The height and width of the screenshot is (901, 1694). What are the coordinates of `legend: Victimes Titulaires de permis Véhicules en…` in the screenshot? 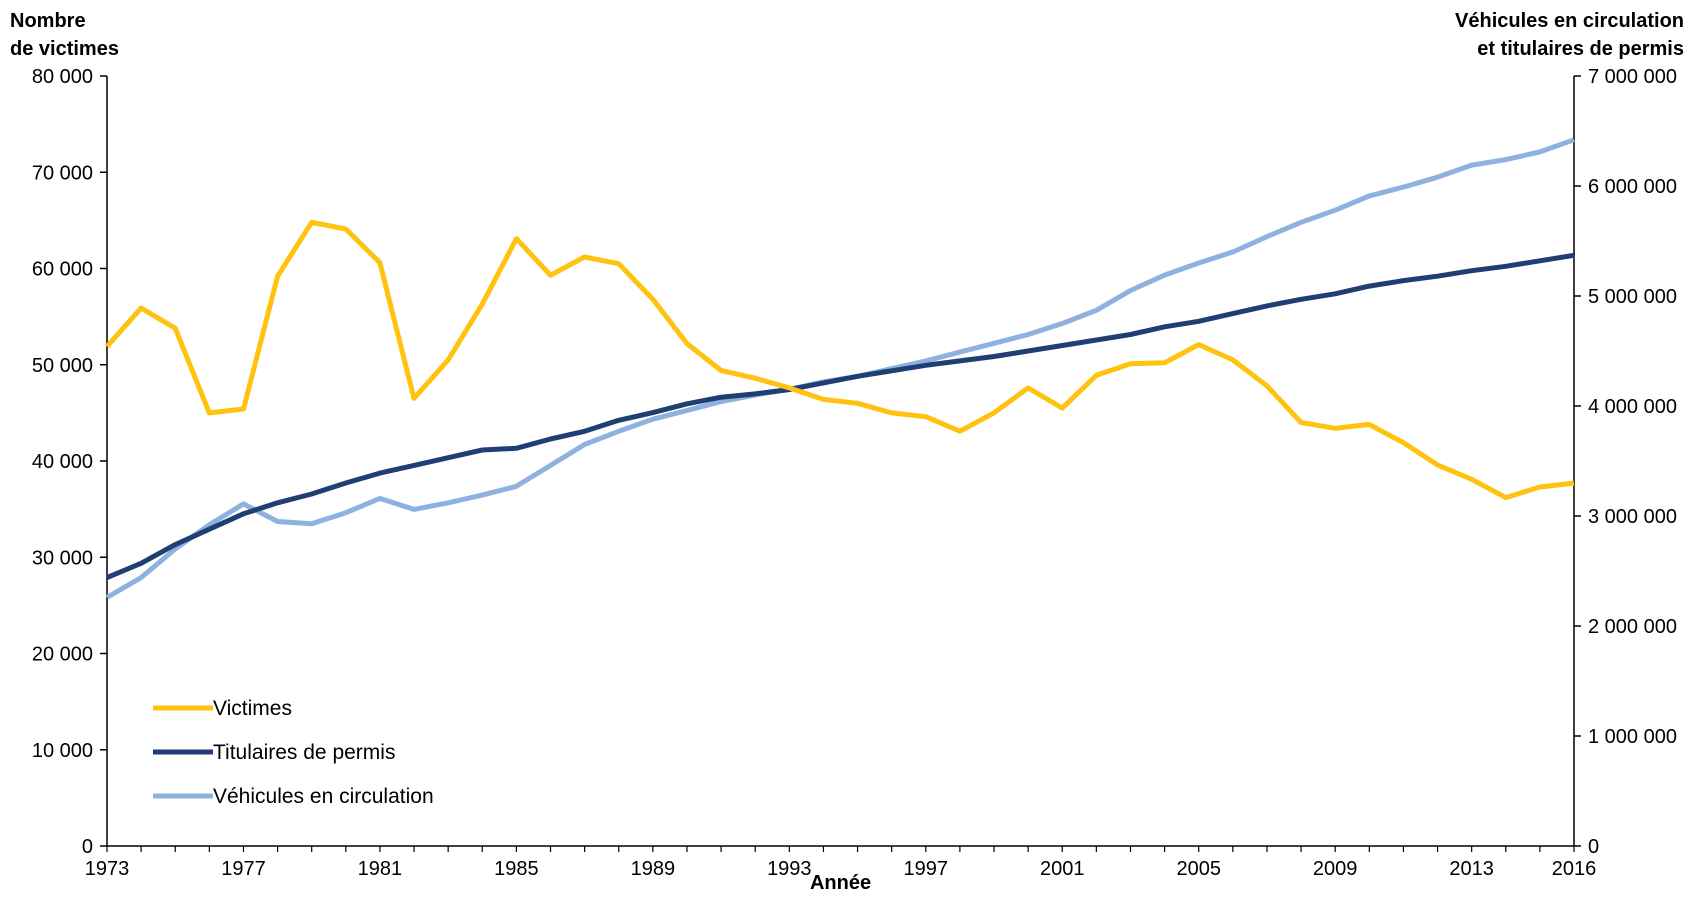 It's located at (293, 752).